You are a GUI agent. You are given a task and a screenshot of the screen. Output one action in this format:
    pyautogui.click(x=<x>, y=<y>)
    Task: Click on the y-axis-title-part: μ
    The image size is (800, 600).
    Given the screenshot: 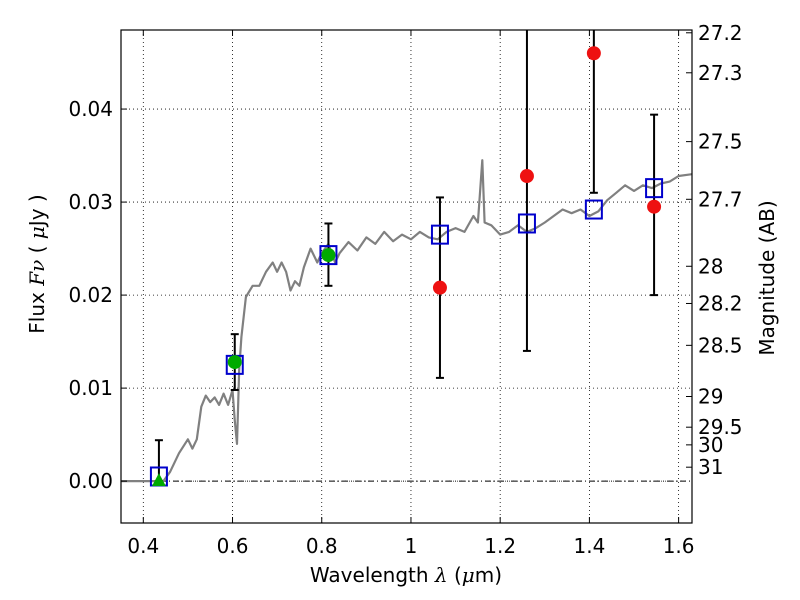 What is the action you would take?
    pyautogui.click(x=37, y=232)
    